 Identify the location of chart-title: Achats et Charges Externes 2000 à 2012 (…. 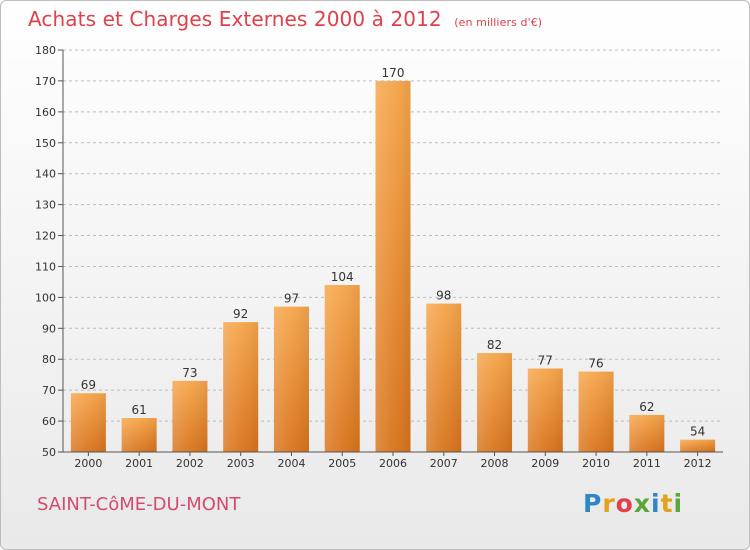
(285, 19).